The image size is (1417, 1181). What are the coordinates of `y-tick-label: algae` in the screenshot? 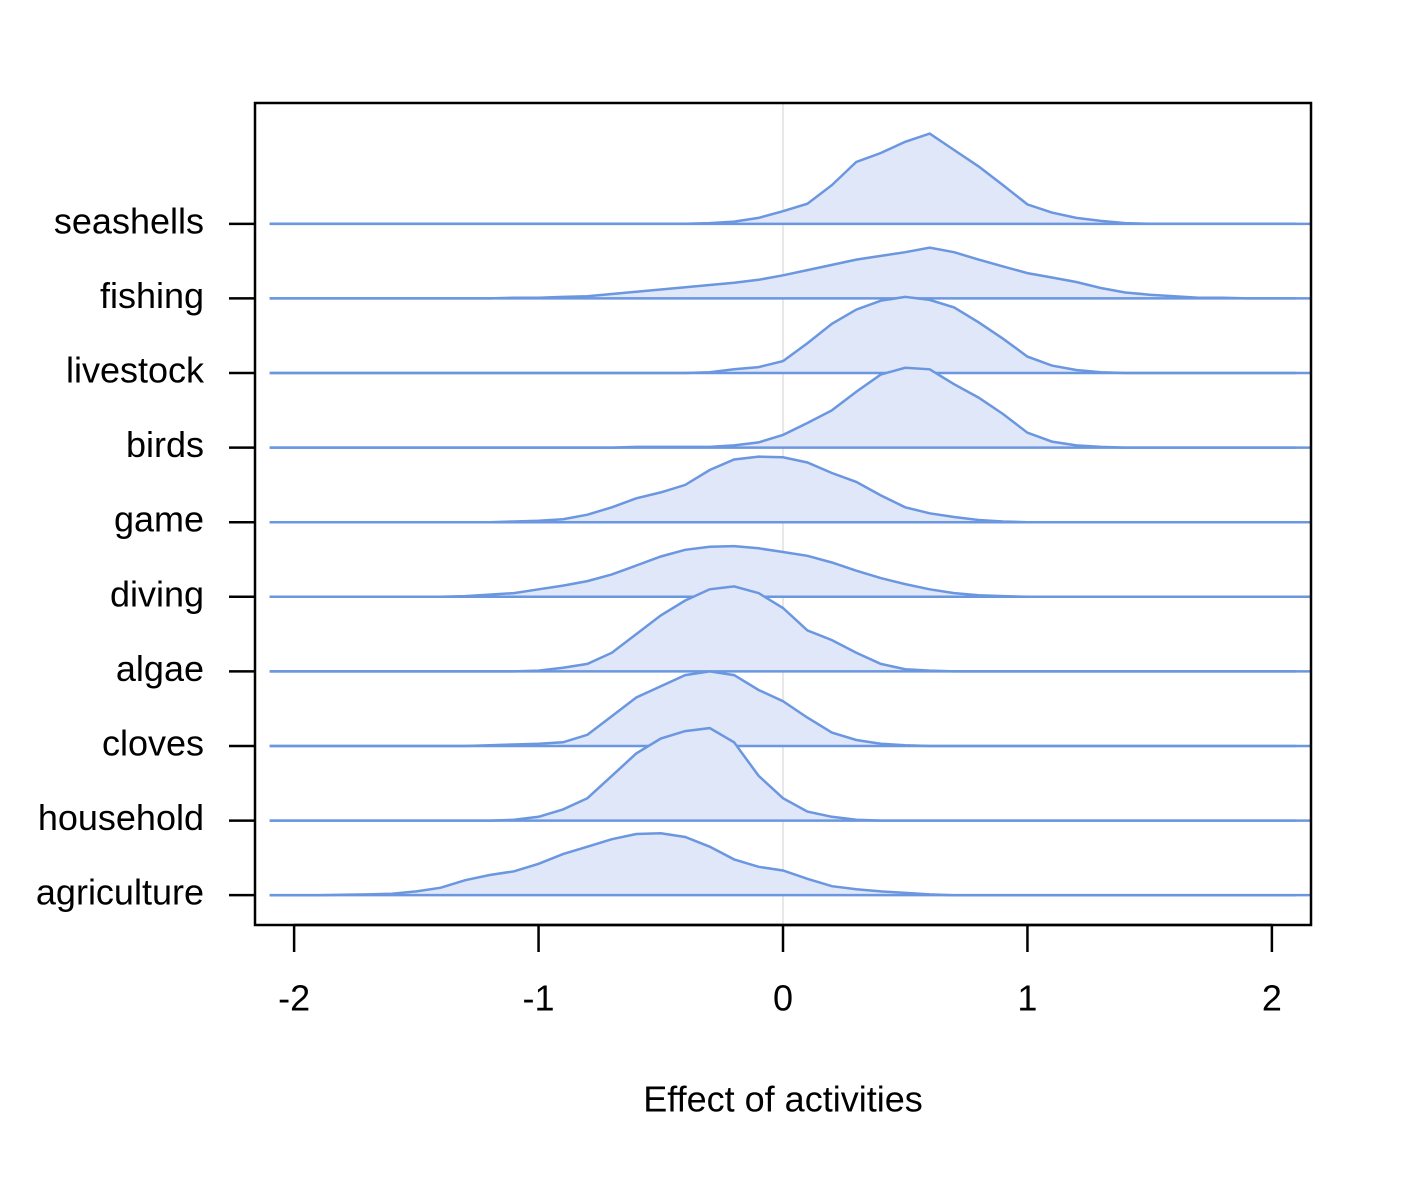 It's located at (160, 668).